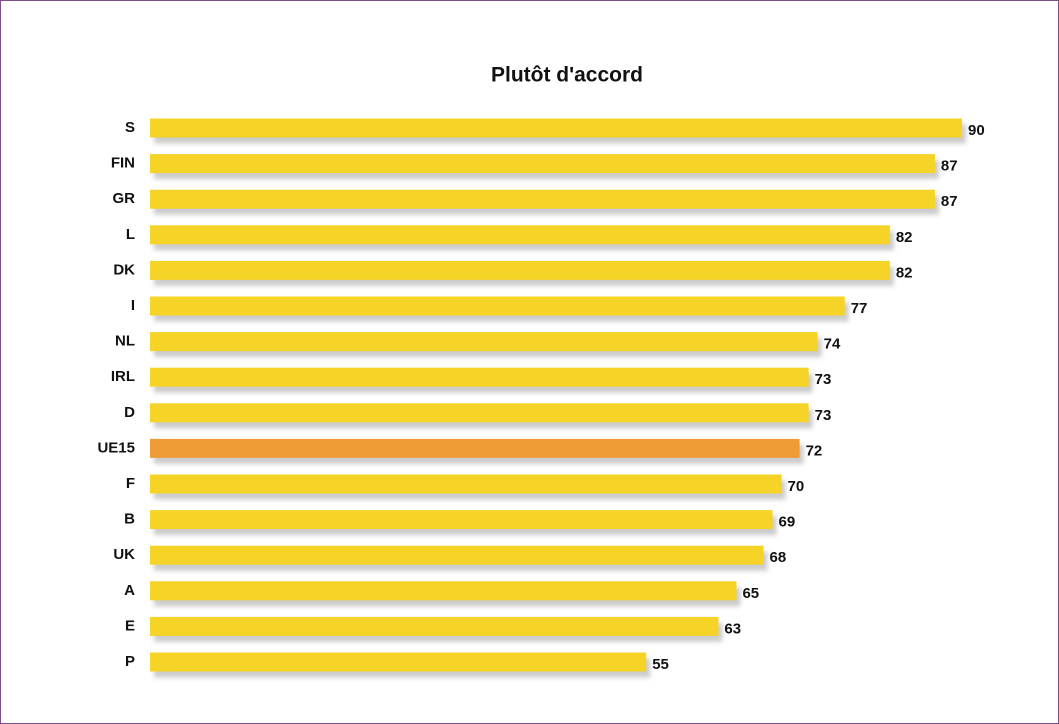  I want to click on category-label: E, so click(130, 625).